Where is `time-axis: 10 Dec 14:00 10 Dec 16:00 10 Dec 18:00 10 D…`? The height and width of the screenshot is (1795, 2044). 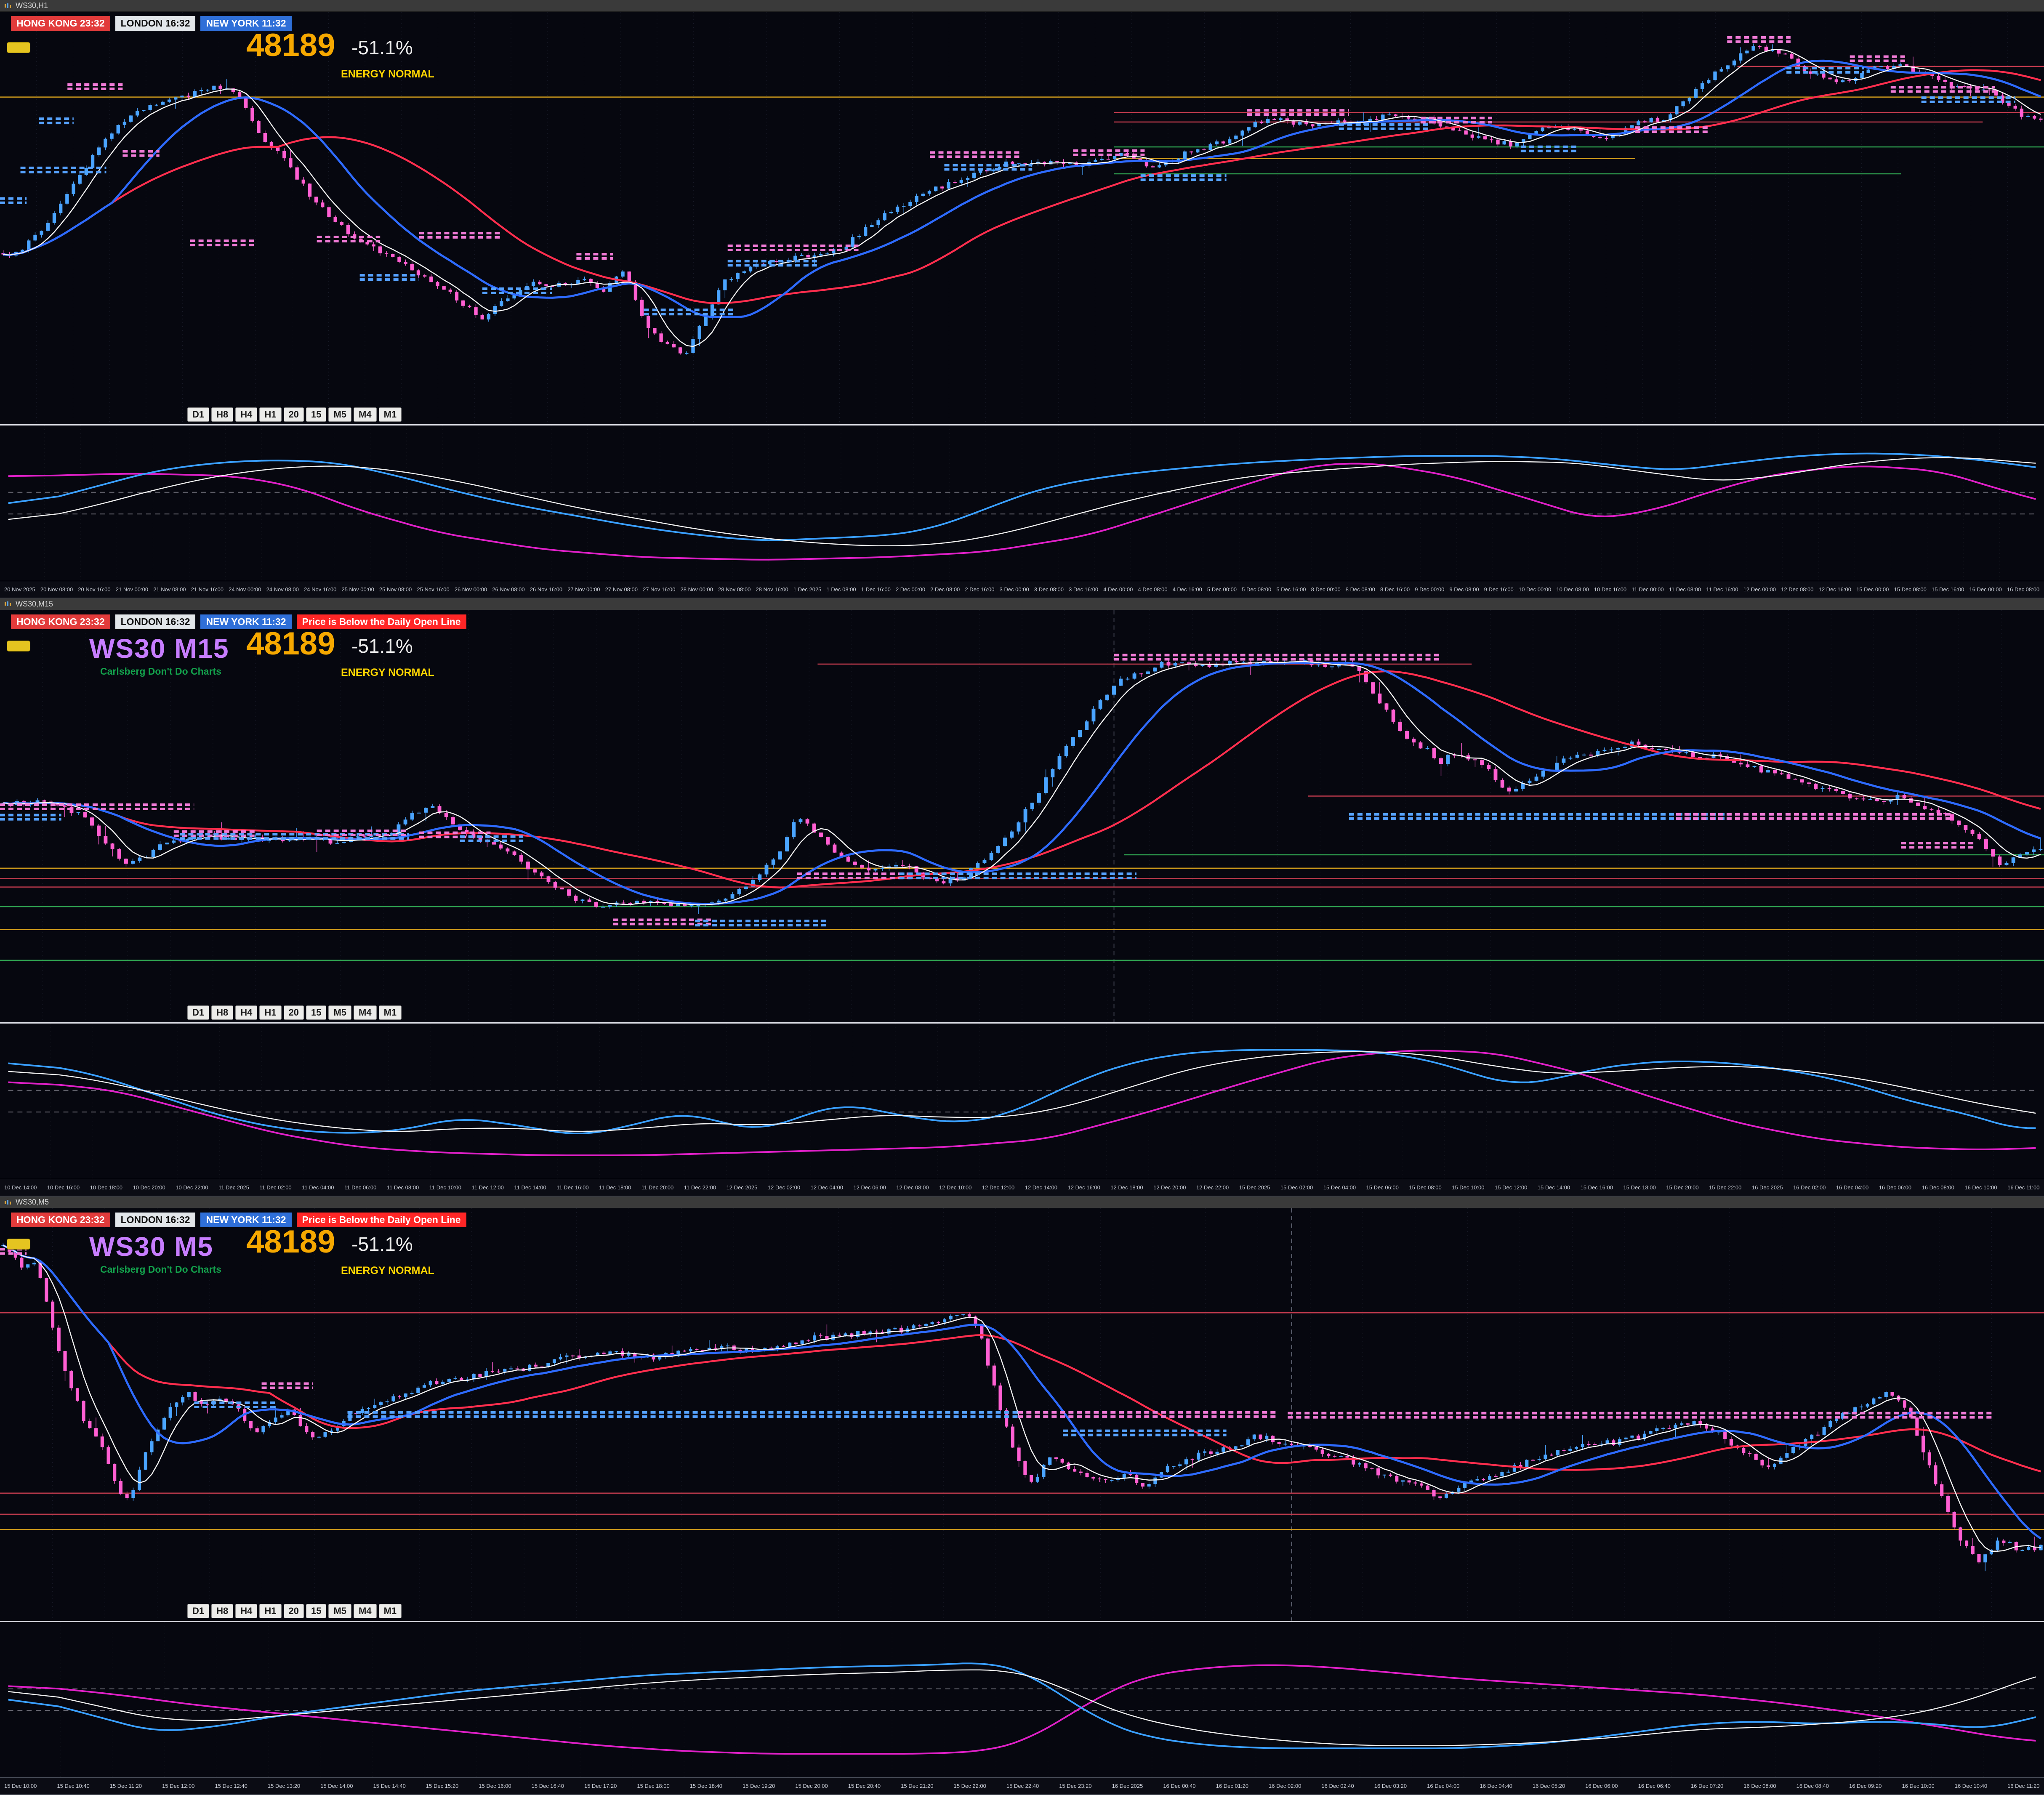
time-axis: 10 Dec 14:00 10 Dec 16:00 10 Dec 18:00 10 D… is located at coordinates (1022, 1187).